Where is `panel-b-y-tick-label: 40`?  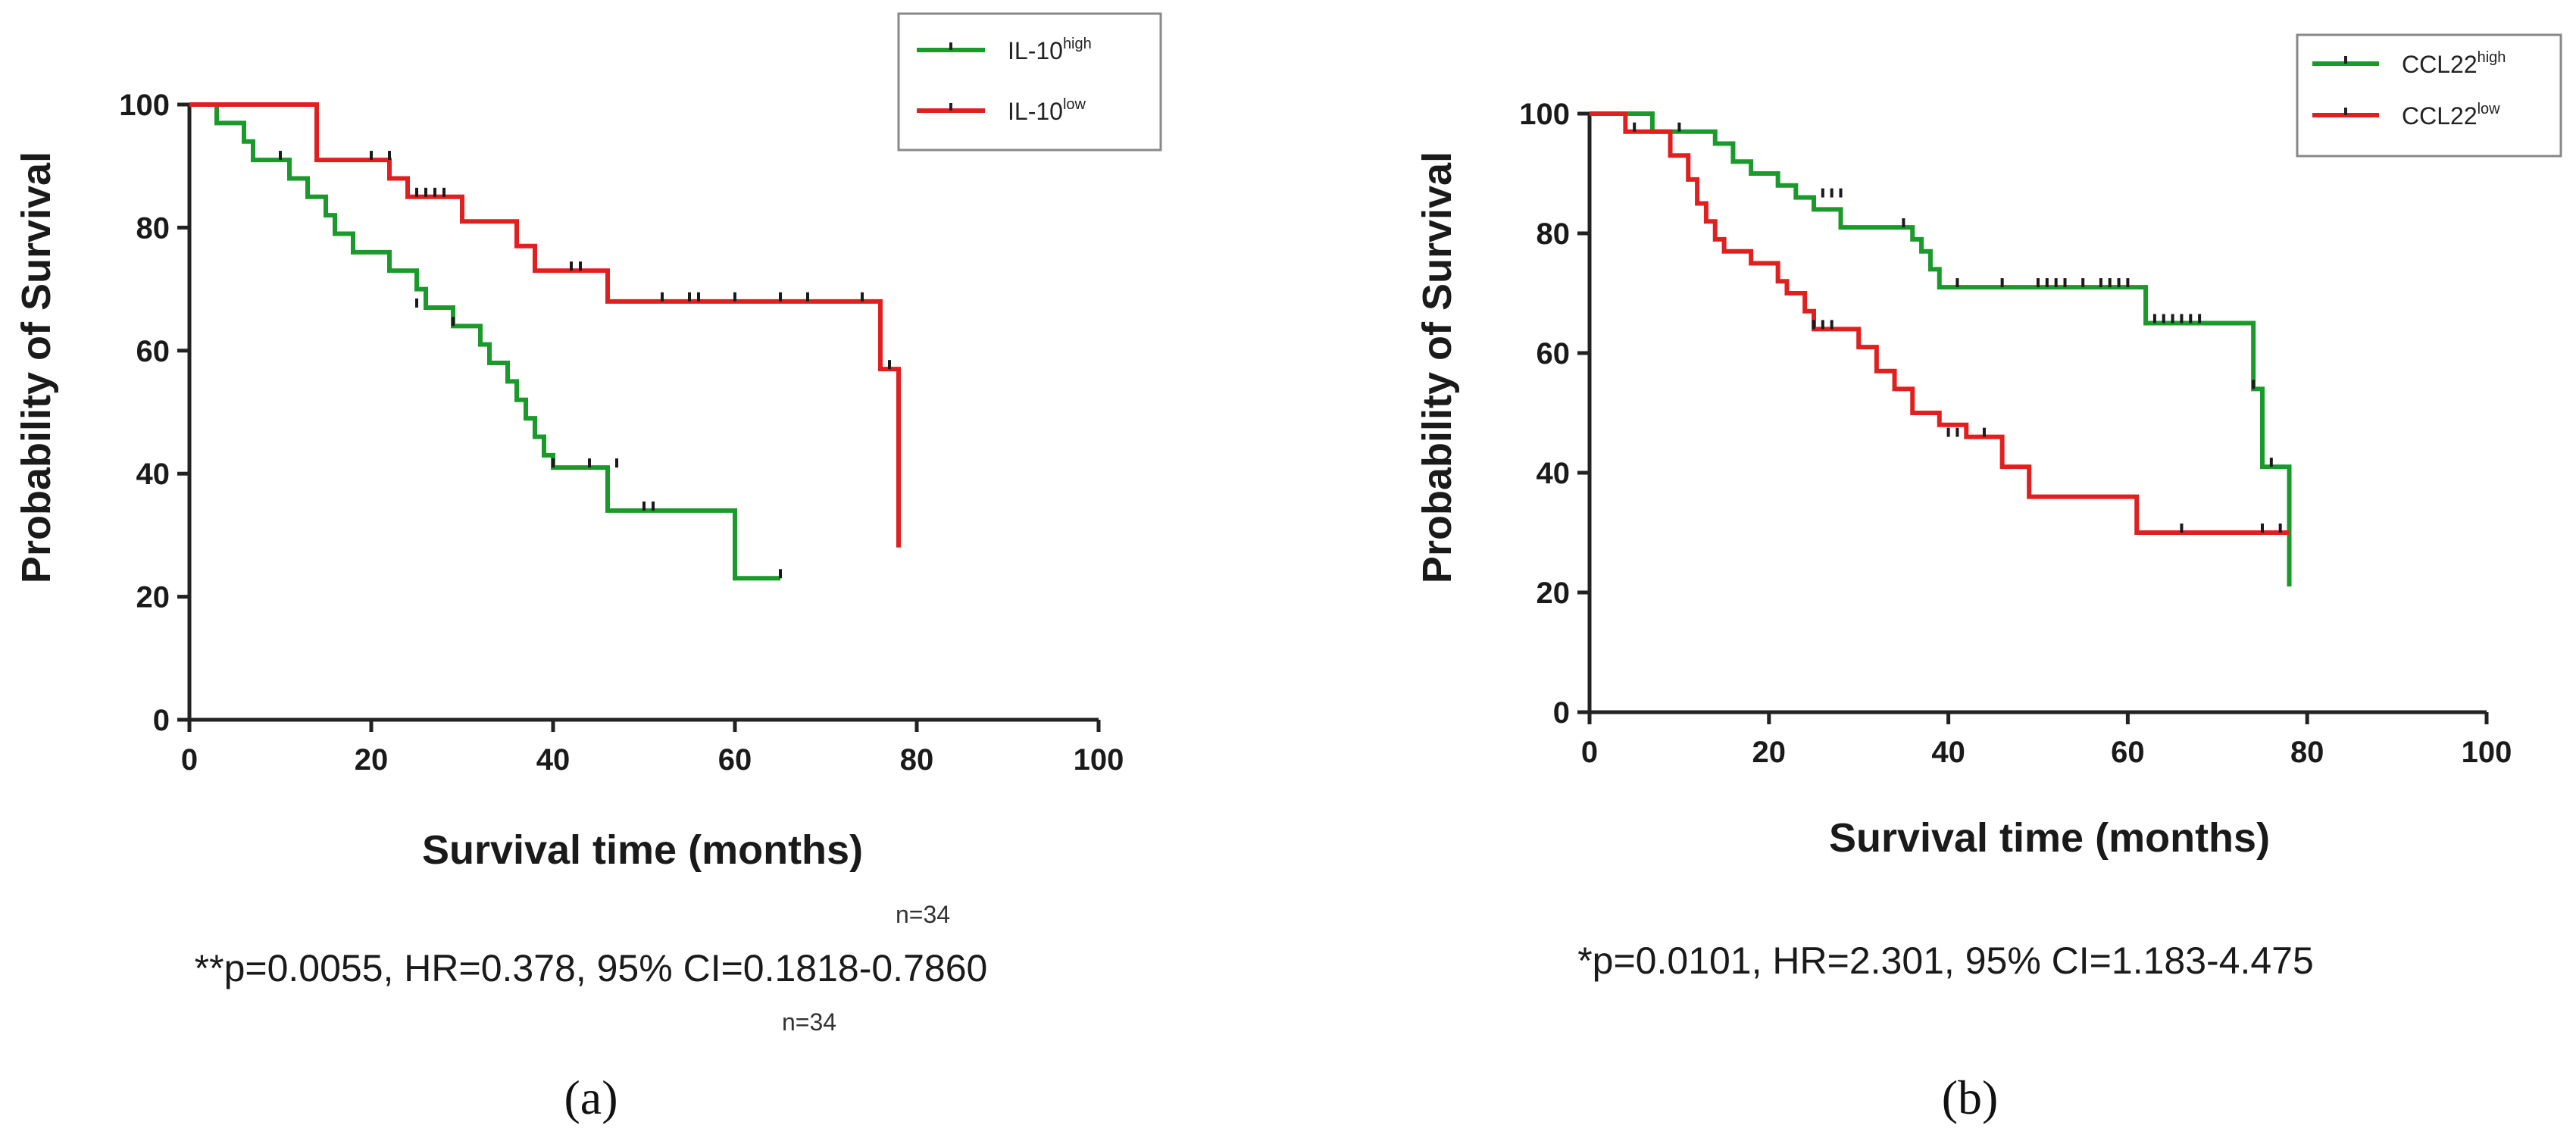 panel-b-y-tick-label: 40 is located at coordinates (1554, 473).